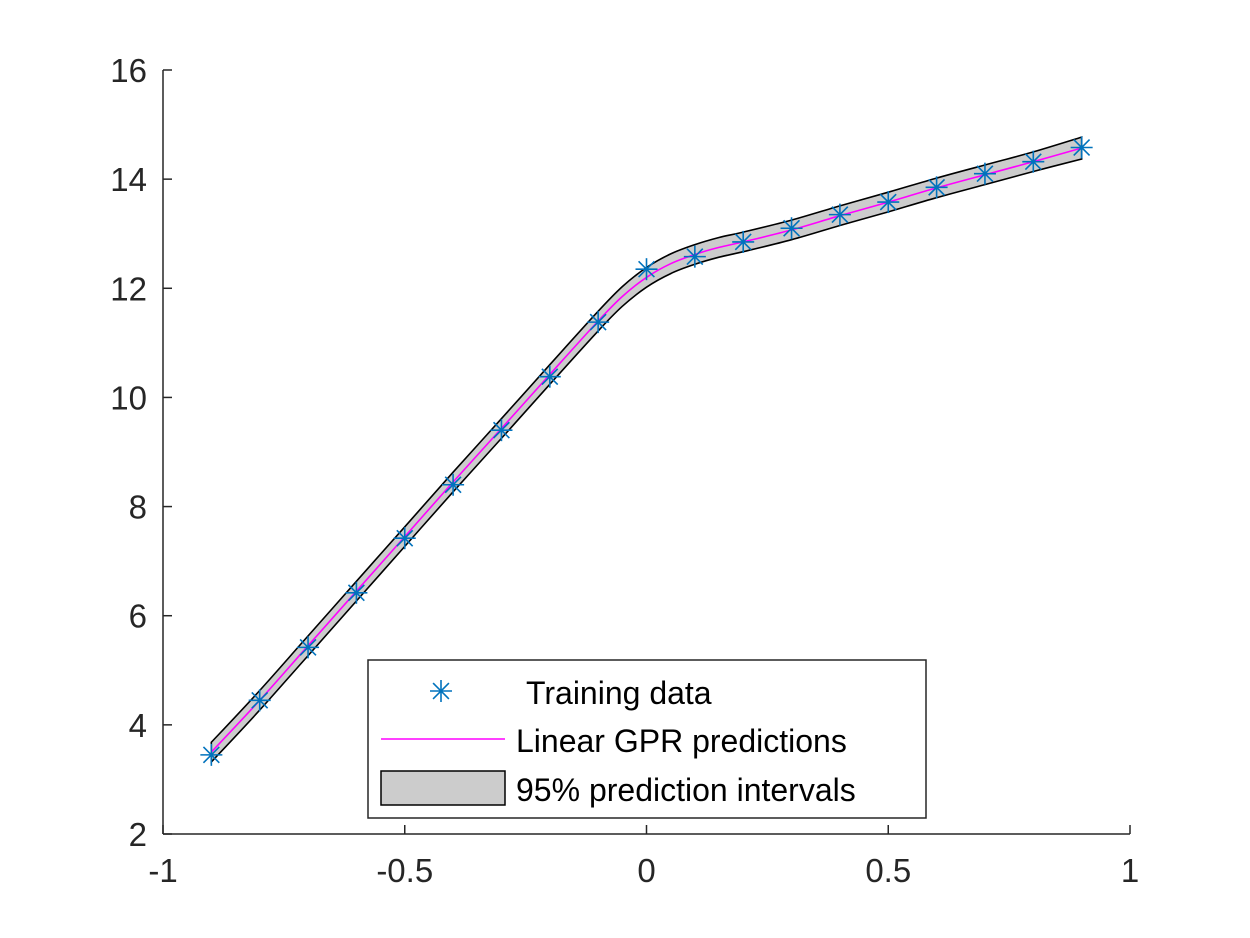 The image size is (1250, 938). I want to click on legend-training-marker-glyph, so click(441, 691).